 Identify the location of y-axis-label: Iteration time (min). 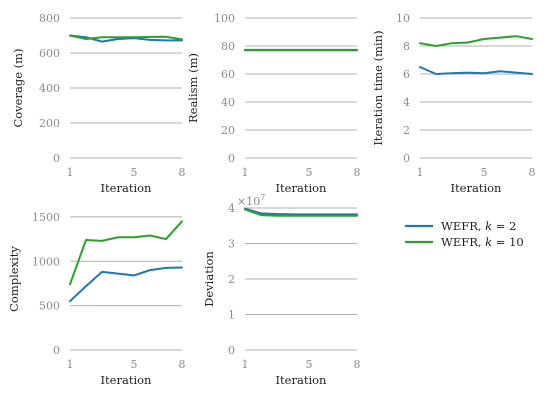
(378, 87).